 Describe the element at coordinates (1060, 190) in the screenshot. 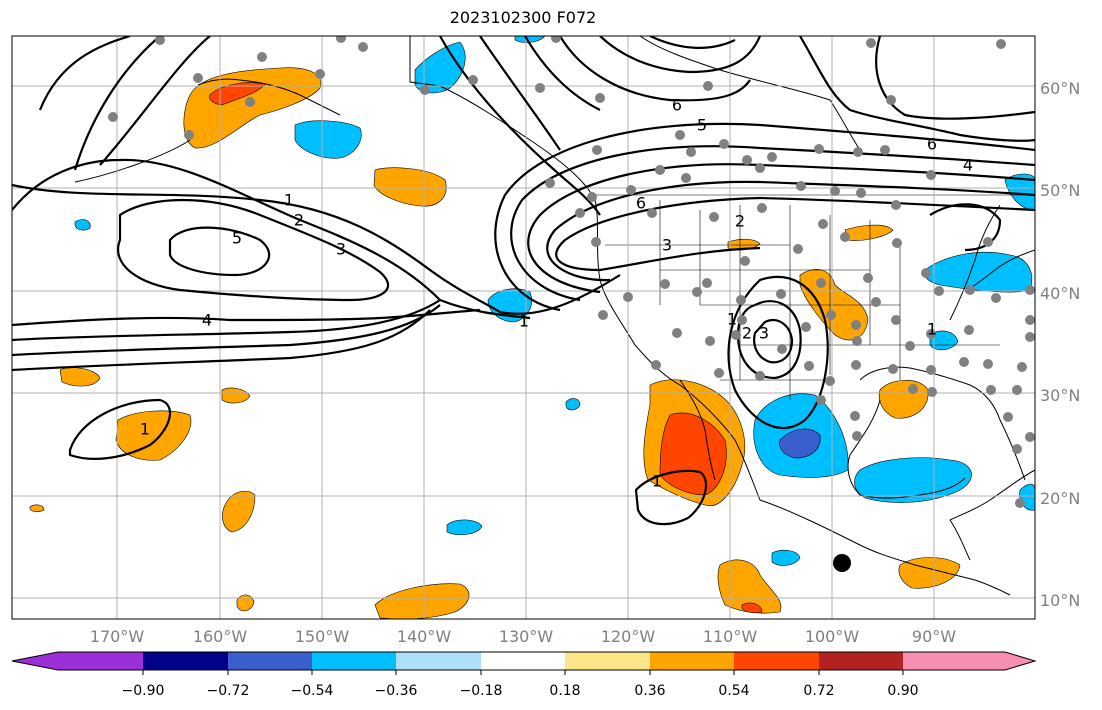

I see `lat-label: 50°N` at that location.